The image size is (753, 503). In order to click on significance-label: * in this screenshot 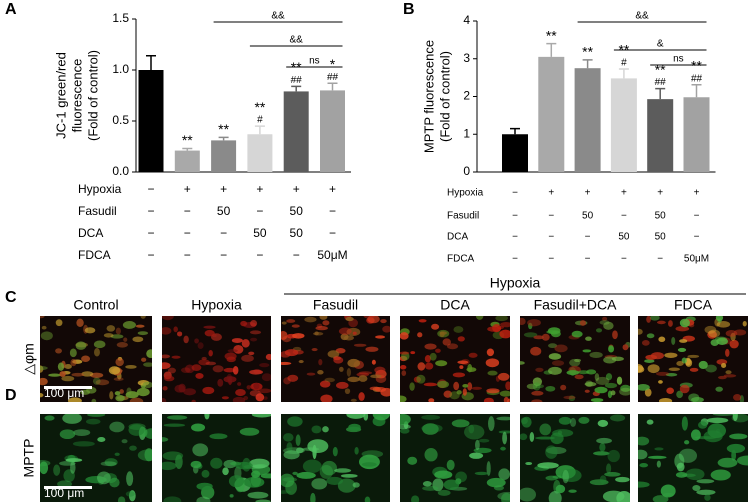, I will do `click(333, 64)`.